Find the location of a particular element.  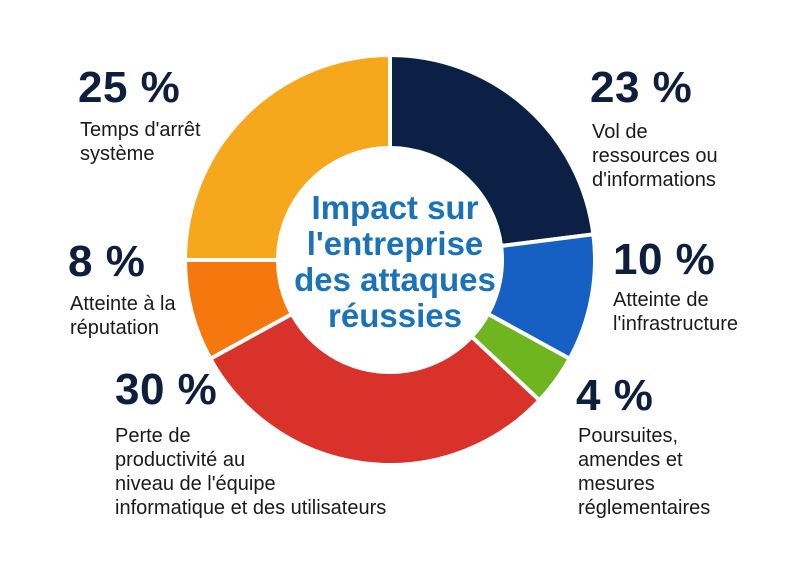

value-label-reputation: 8 % is located at coordinates (107, 261).